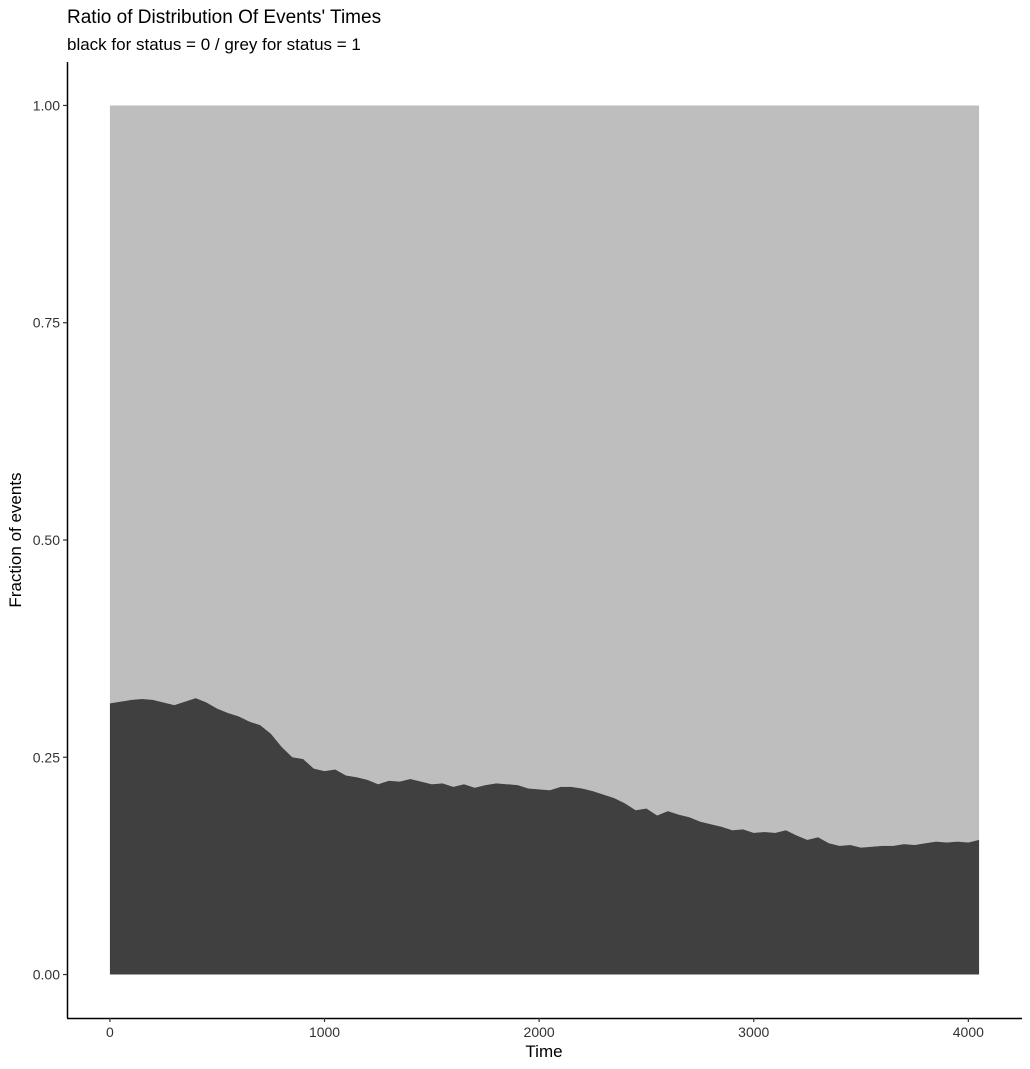 The height and width of the screenshot is (1069, 1030). Describe the element at coordinates (110, 1032) in the screenshot. I see `x-tick-label: 0` at that location.